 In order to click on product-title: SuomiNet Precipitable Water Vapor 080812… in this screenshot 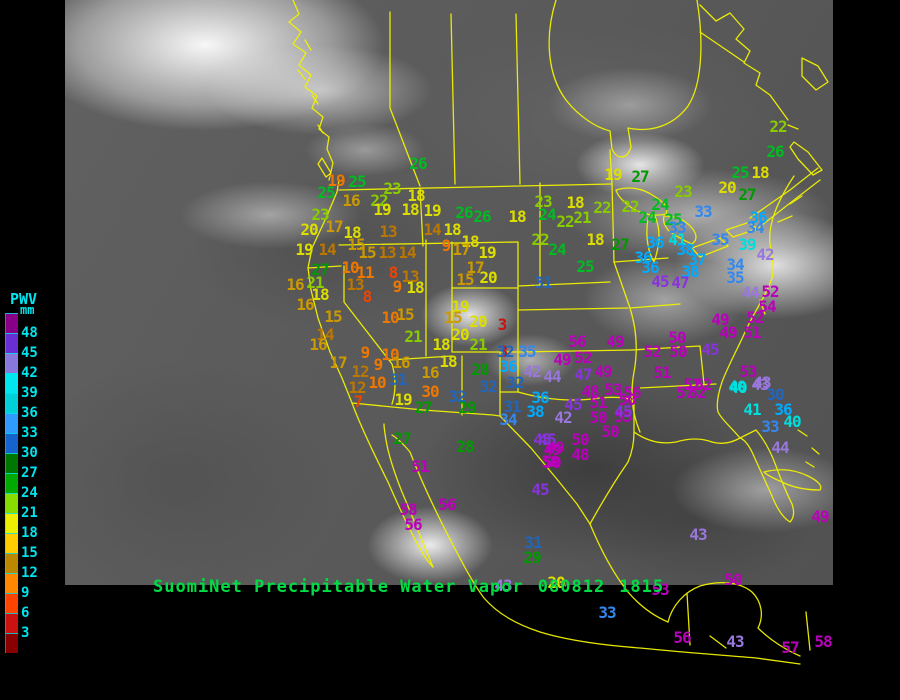, I will do `click(408, 587)`.